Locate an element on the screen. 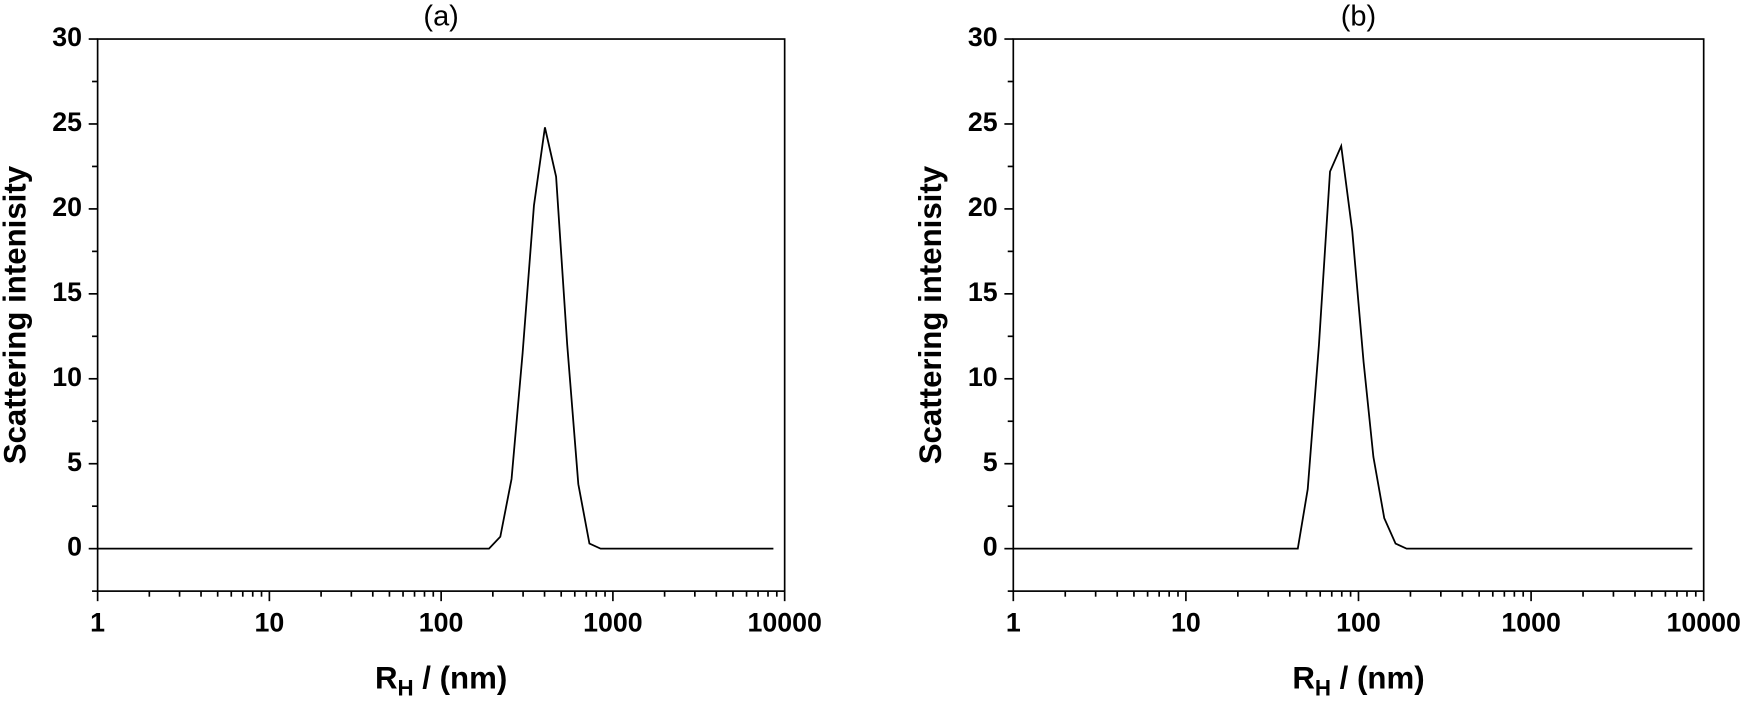  chart-title: (a) is located at coordinates (440, 17).